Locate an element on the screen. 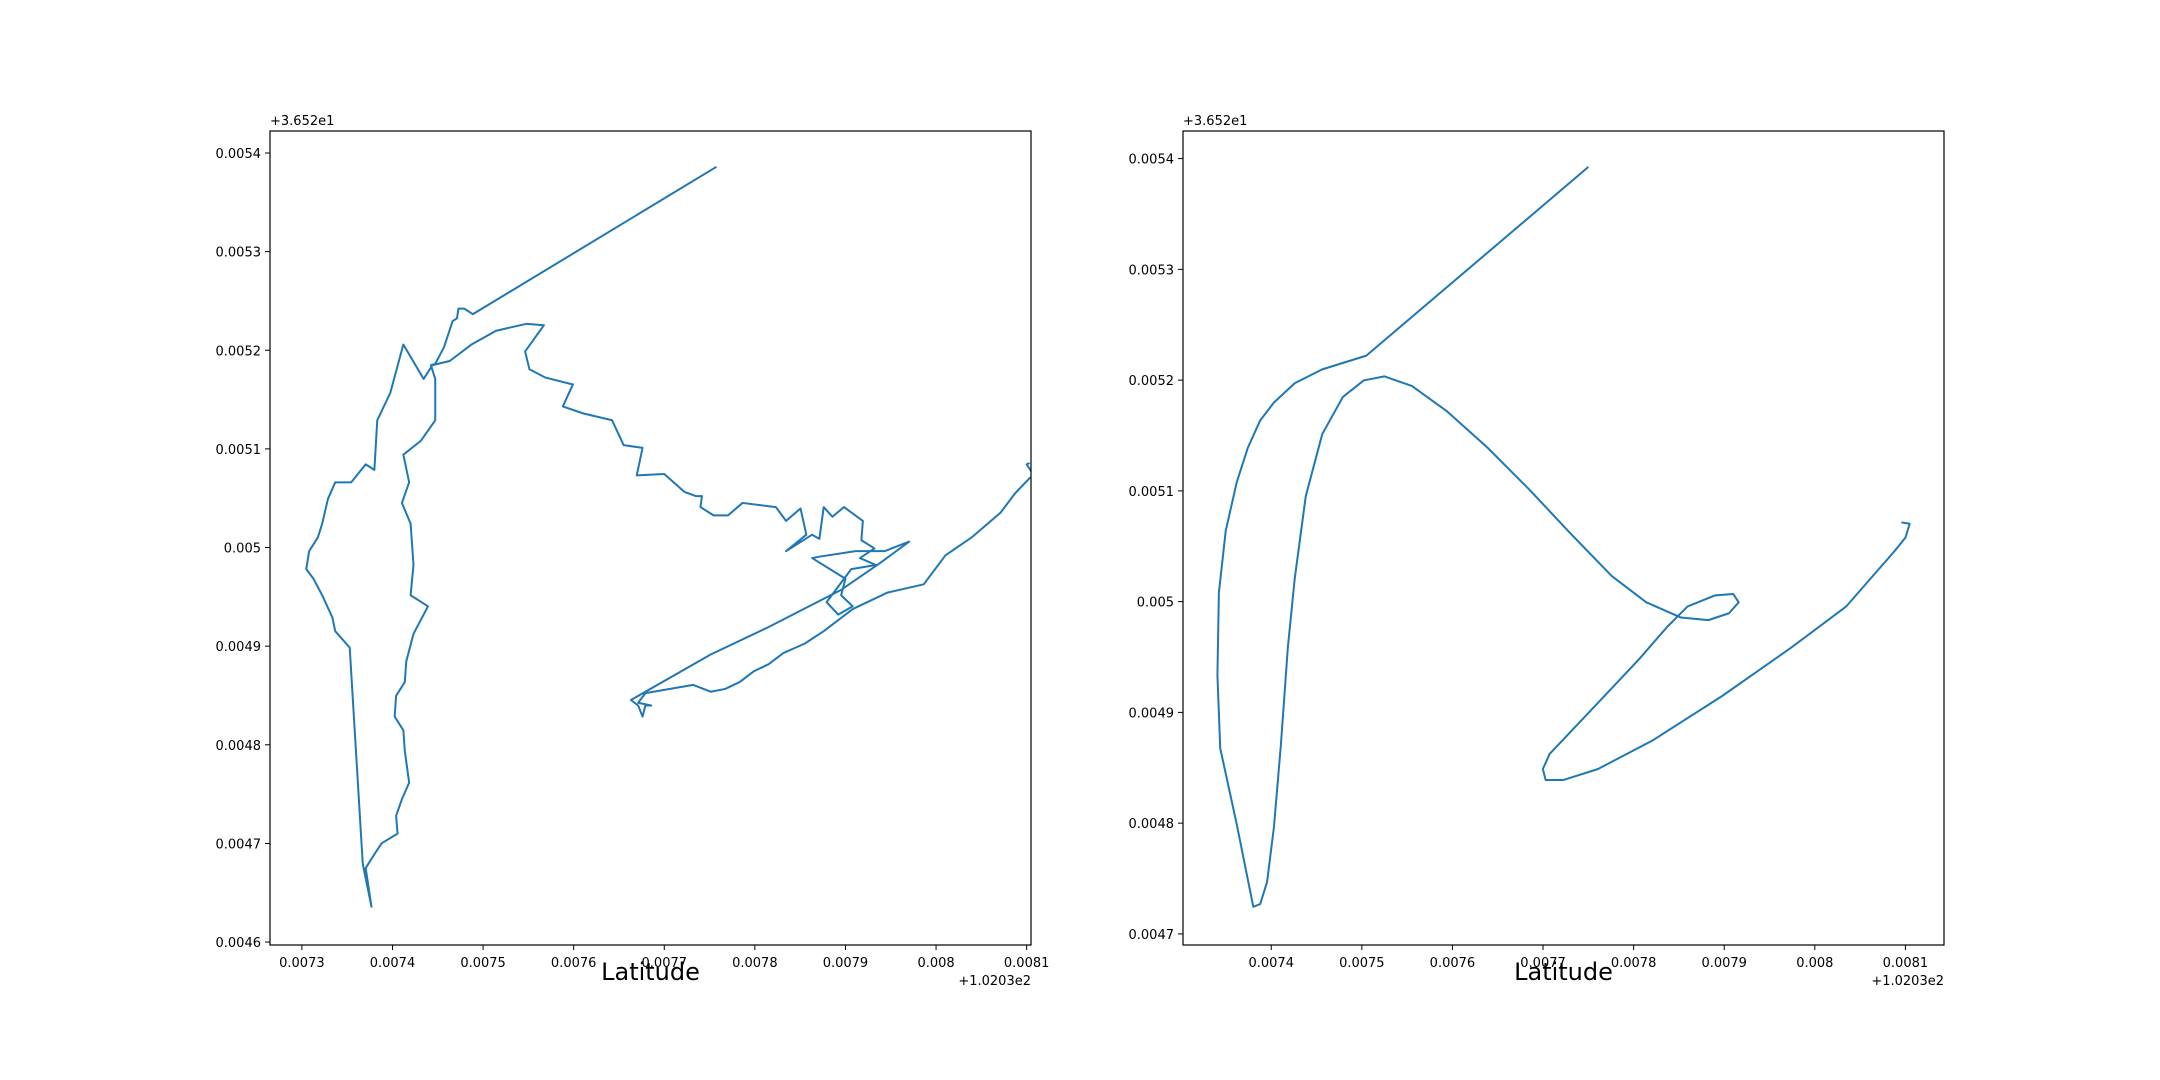  y-tick-label: 0.0046 is located at coordinates (239, 943).